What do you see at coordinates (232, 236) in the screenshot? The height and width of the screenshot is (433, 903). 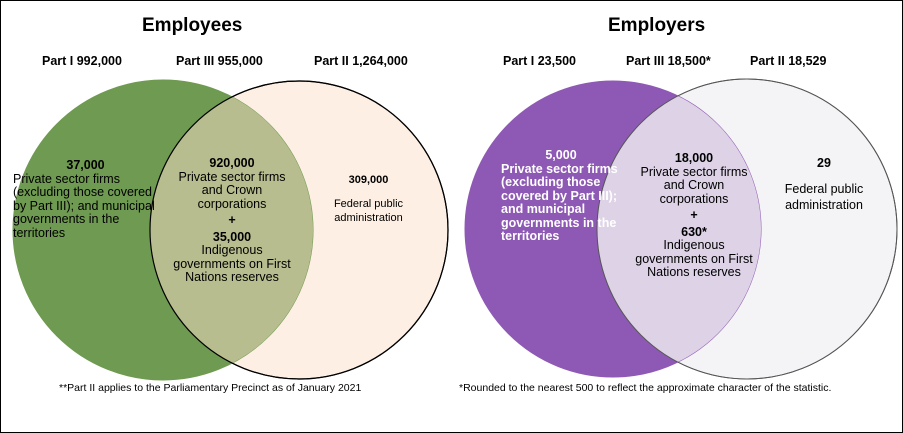 I see `employees-overlap-value2: 35,000` at bounding box center [232, 236].